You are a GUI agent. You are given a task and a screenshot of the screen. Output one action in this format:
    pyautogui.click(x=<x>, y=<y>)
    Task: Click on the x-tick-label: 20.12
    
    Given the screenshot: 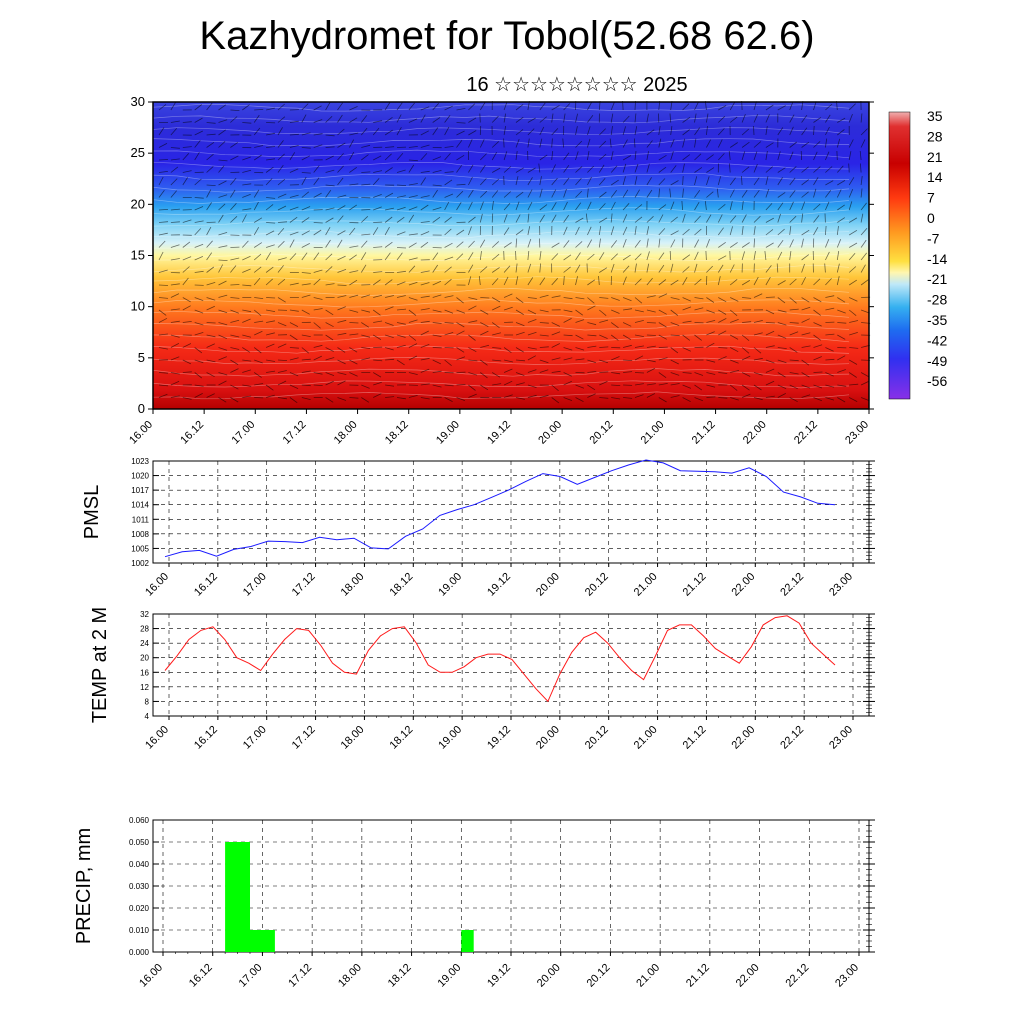 What is the action you would take?
    pyautogui.click(x=597, y=738)
    